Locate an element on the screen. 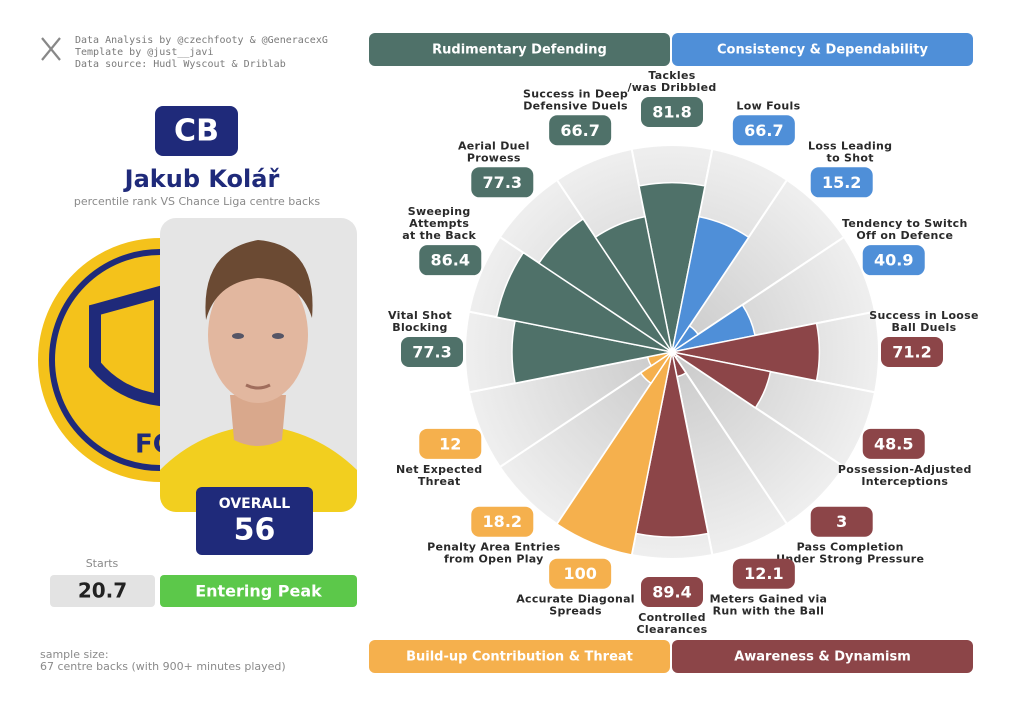 The image size is (1024, 703). sample-size: sample size: is located at coordinates (74, 654).